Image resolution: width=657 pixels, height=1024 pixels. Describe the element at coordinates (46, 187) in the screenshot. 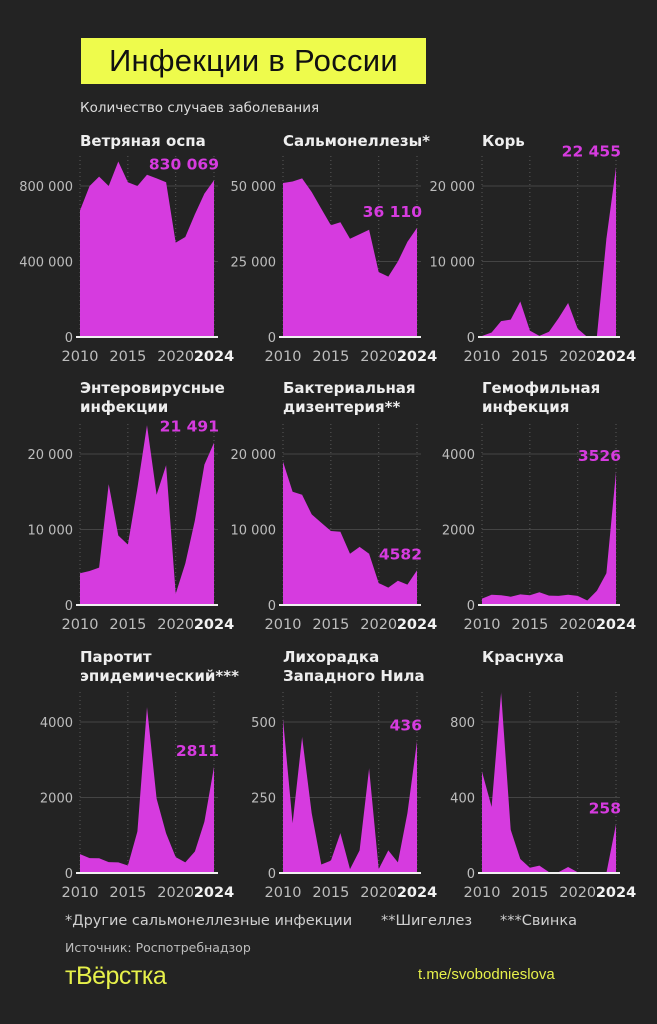

I see `y-tick-label: 800 000` at that location.